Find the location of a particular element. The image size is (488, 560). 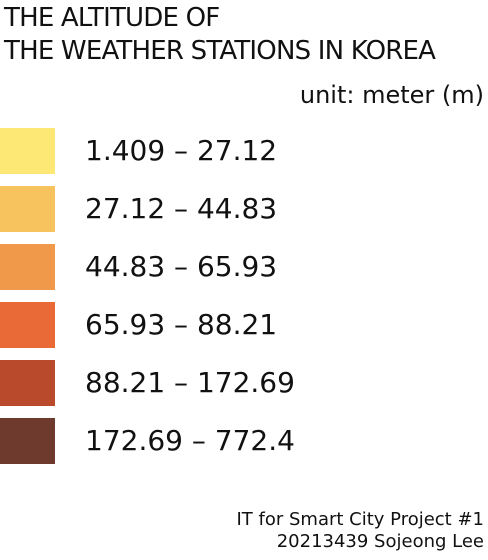

footer-author: 20213439 Sojeong Lee is located at coordinates (380, 541).